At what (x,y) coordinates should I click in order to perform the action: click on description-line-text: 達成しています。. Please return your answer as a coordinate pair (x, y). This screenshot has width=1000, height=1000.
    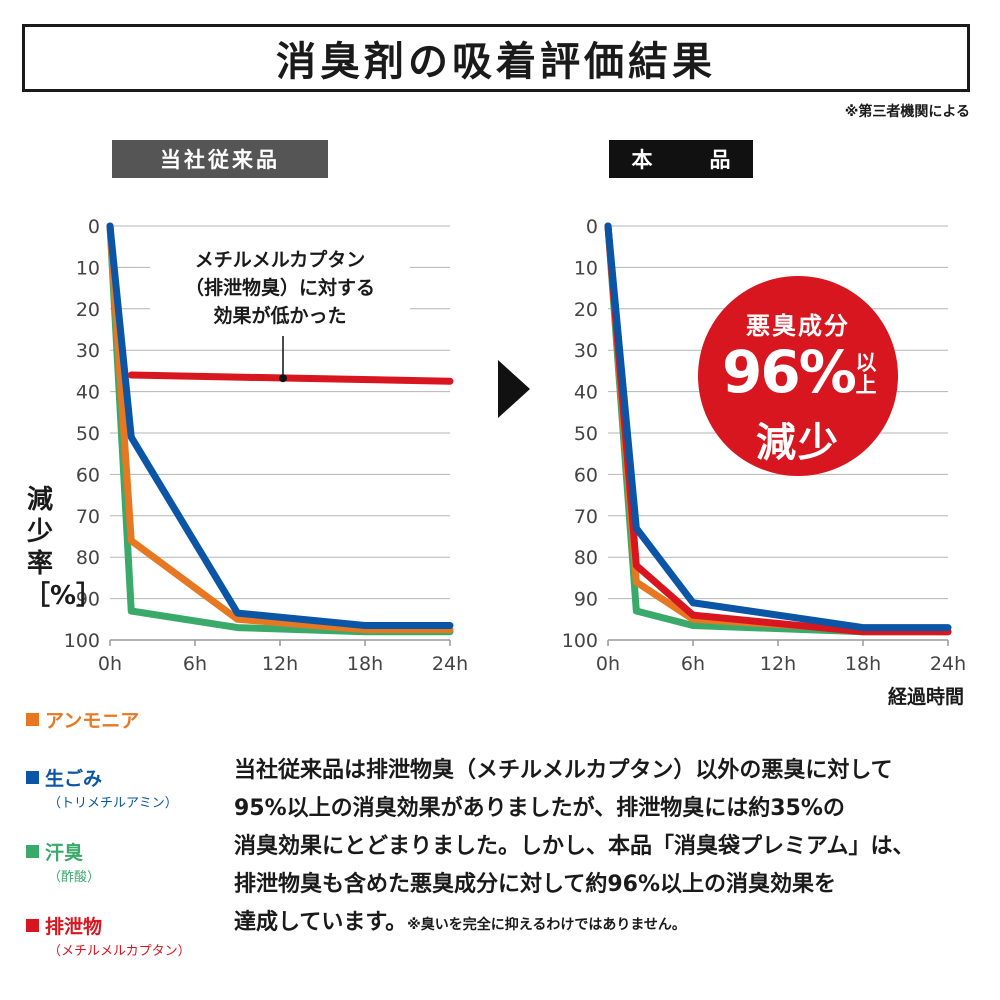
    Looking at the image, I should click on (321, 922).